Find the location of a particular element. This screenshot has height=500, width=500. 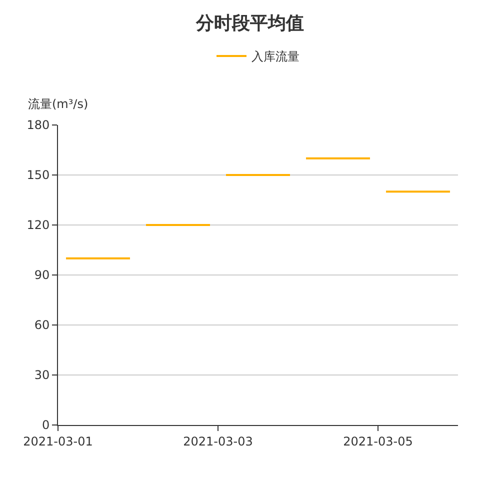

y-tick-label: 60 is located at coordinates (42, 325).